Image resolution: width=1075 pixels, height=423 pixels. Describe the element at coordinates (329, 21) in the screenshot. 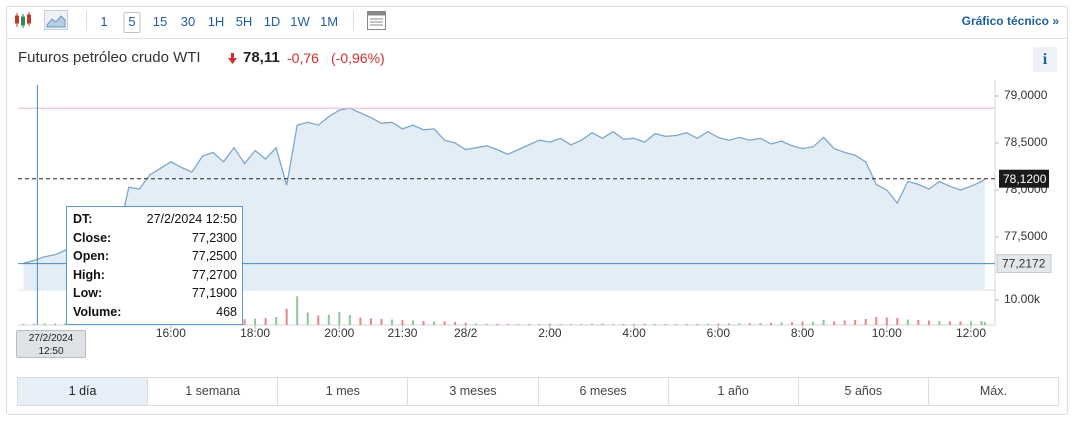

I see `interval-button: 1M` at that location.